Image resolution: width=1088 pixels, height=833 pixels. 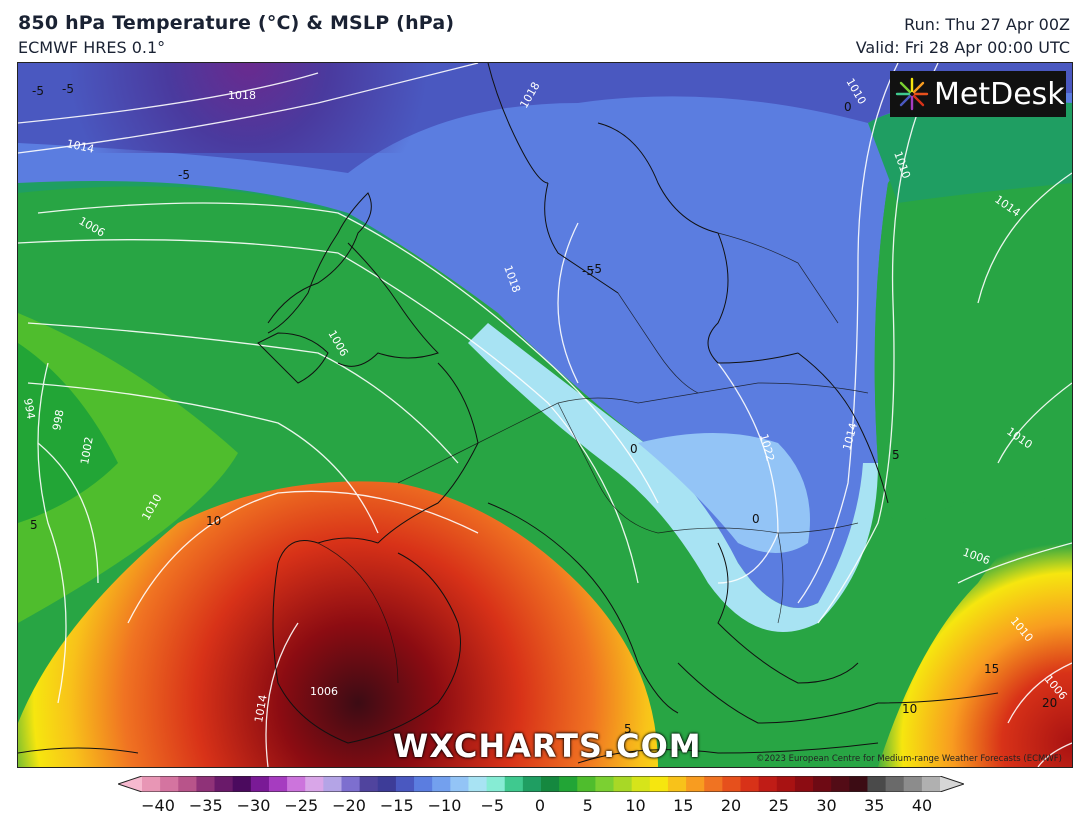 I want to click on colorbar-tick-label: 25, so click(x=778, y=805).